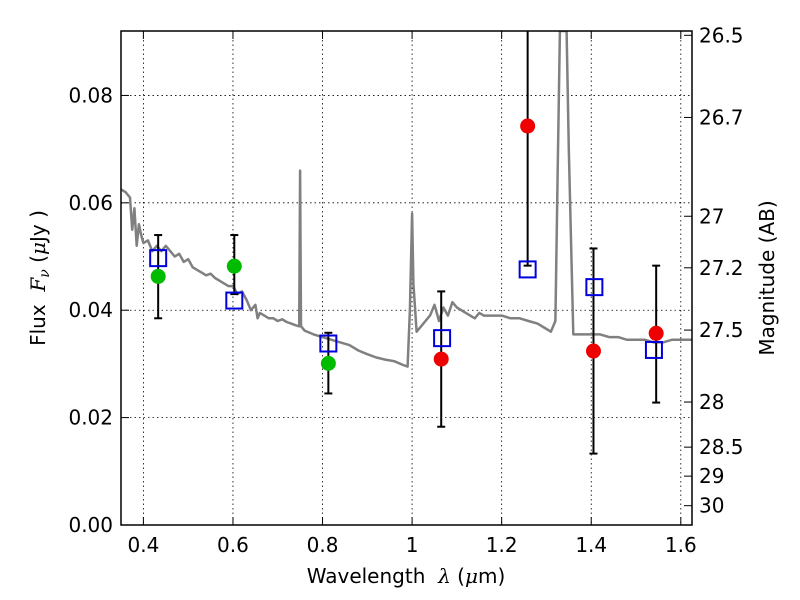  I want to click on mag-tick-label: 29, so click(711, 476).